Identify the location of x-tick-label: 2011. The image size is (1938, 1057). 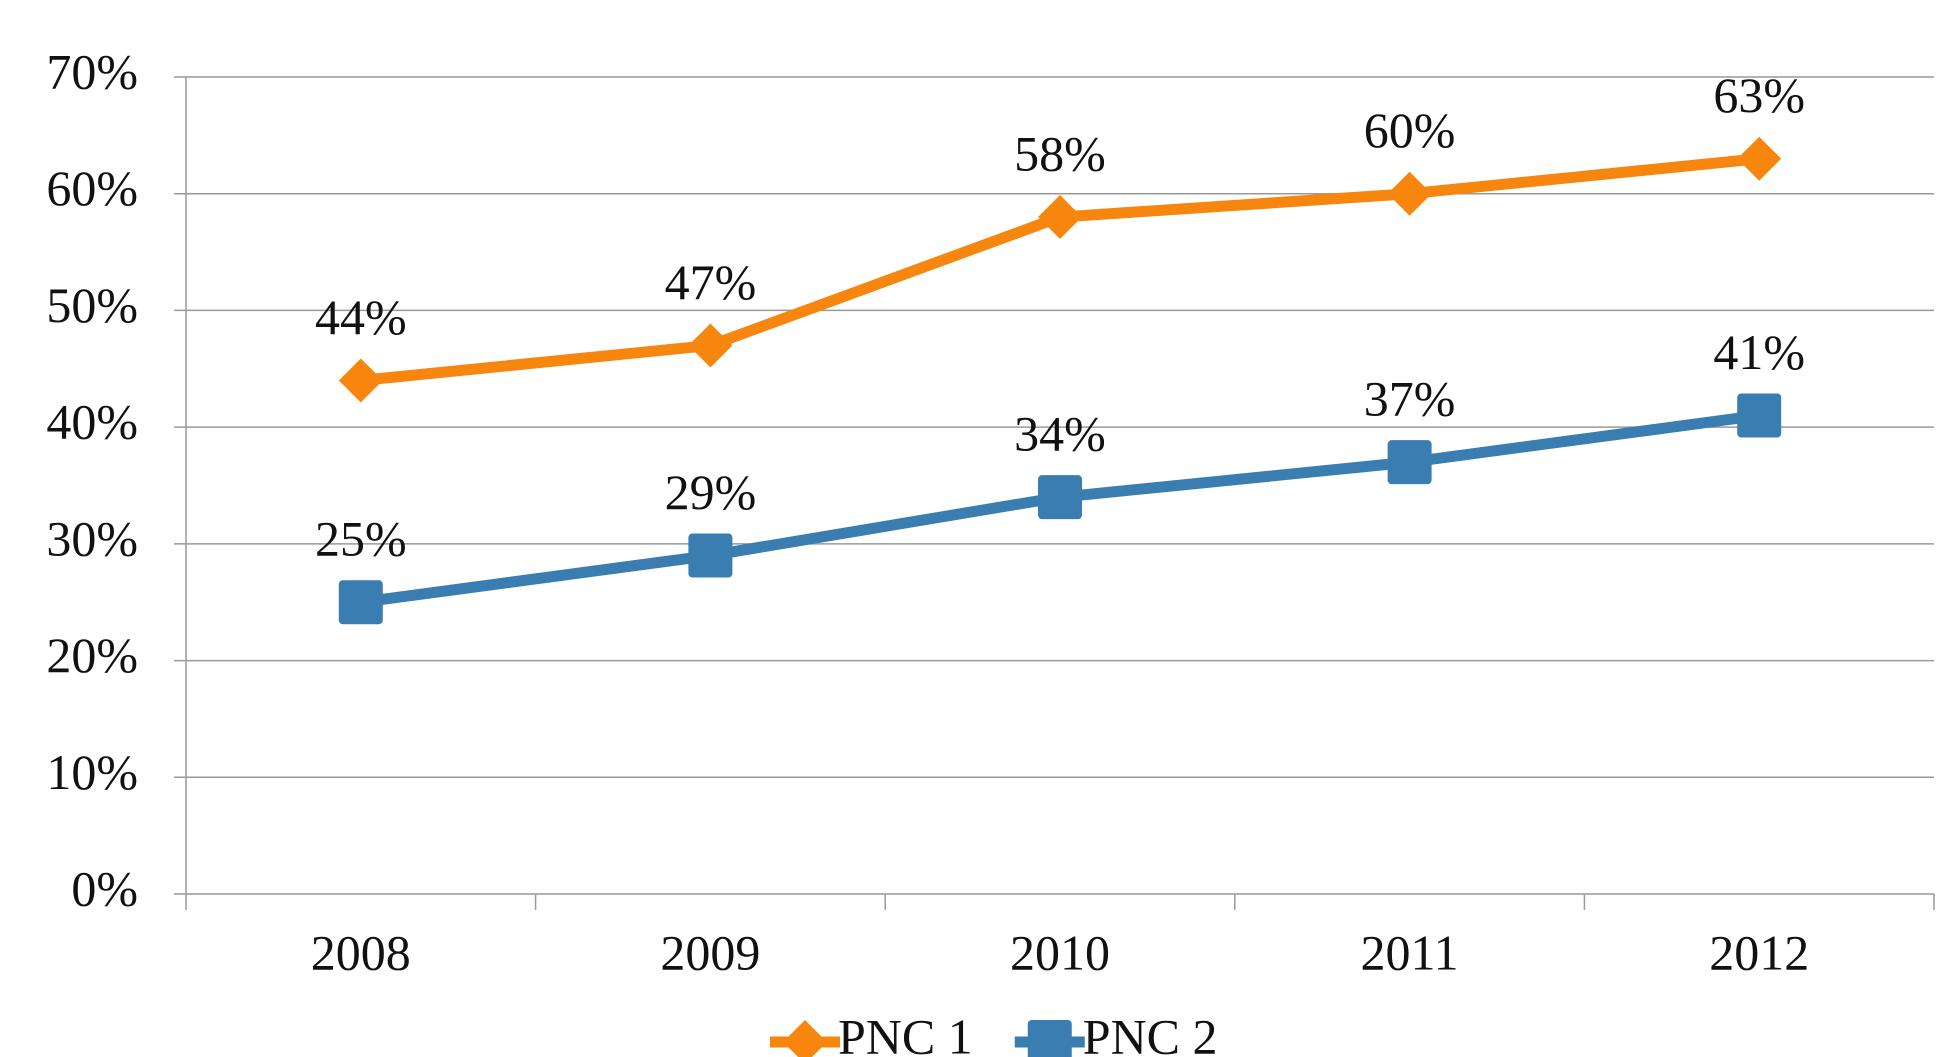
(1410, 952).